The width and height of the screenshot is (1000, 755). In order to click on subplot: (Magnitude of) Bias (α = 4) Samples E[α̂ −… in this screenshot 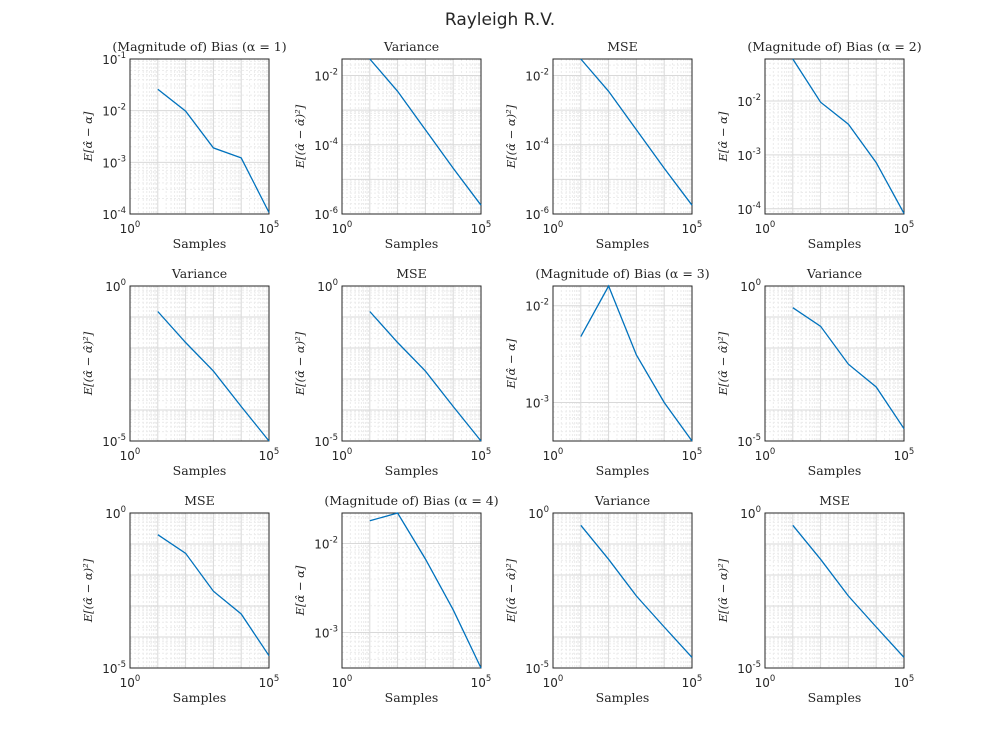, I will do `click(396, 599)`.